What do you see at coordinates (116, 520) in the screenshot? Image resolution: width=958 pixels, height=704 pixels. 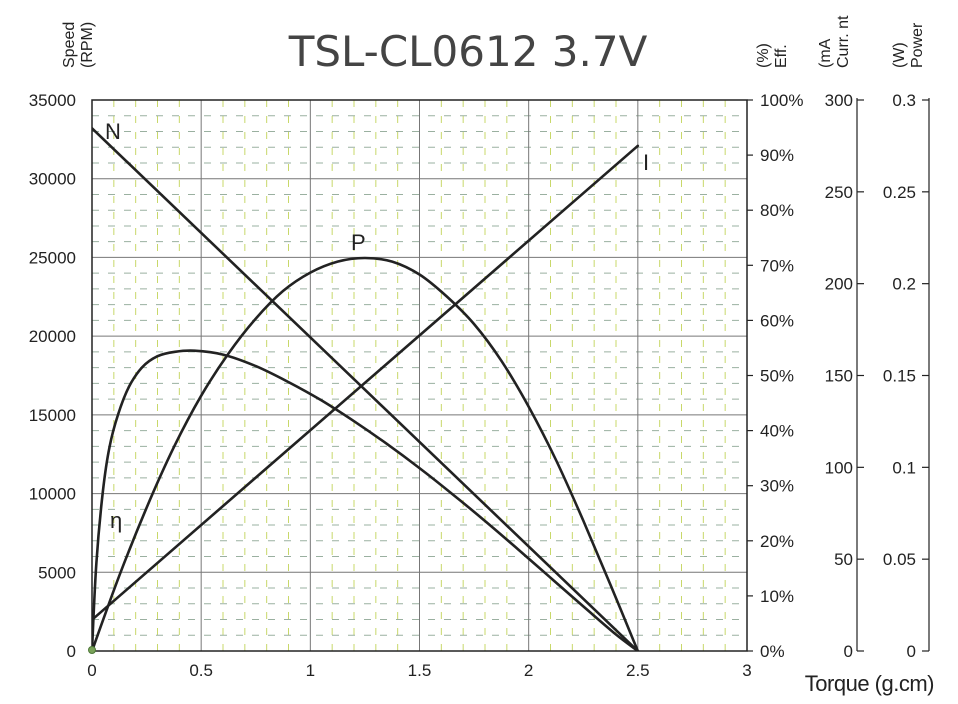 I see `efficiency-curve-label: η` at bounding box center [116, 520].